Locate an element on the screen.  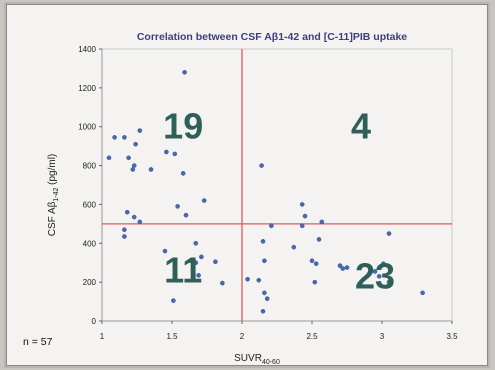
x-axis-ticks: 1 1.5 2 2.5 3 3.5 is located at coordinates (279, 331).